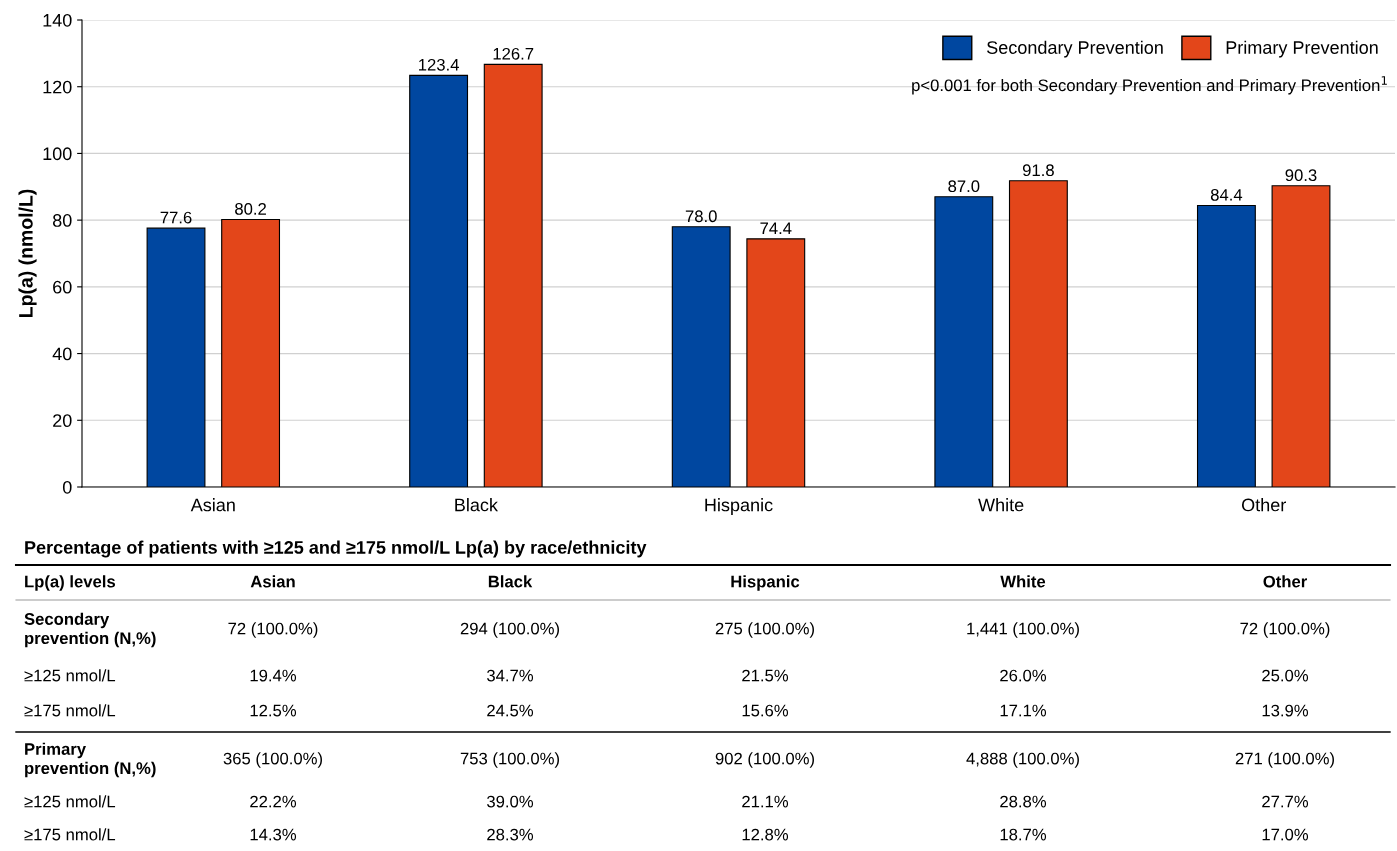  What do you see at coordinates (1023, 675) in the screenshot?
I see `text: 26.0%` at bounding box center [1023, 675].